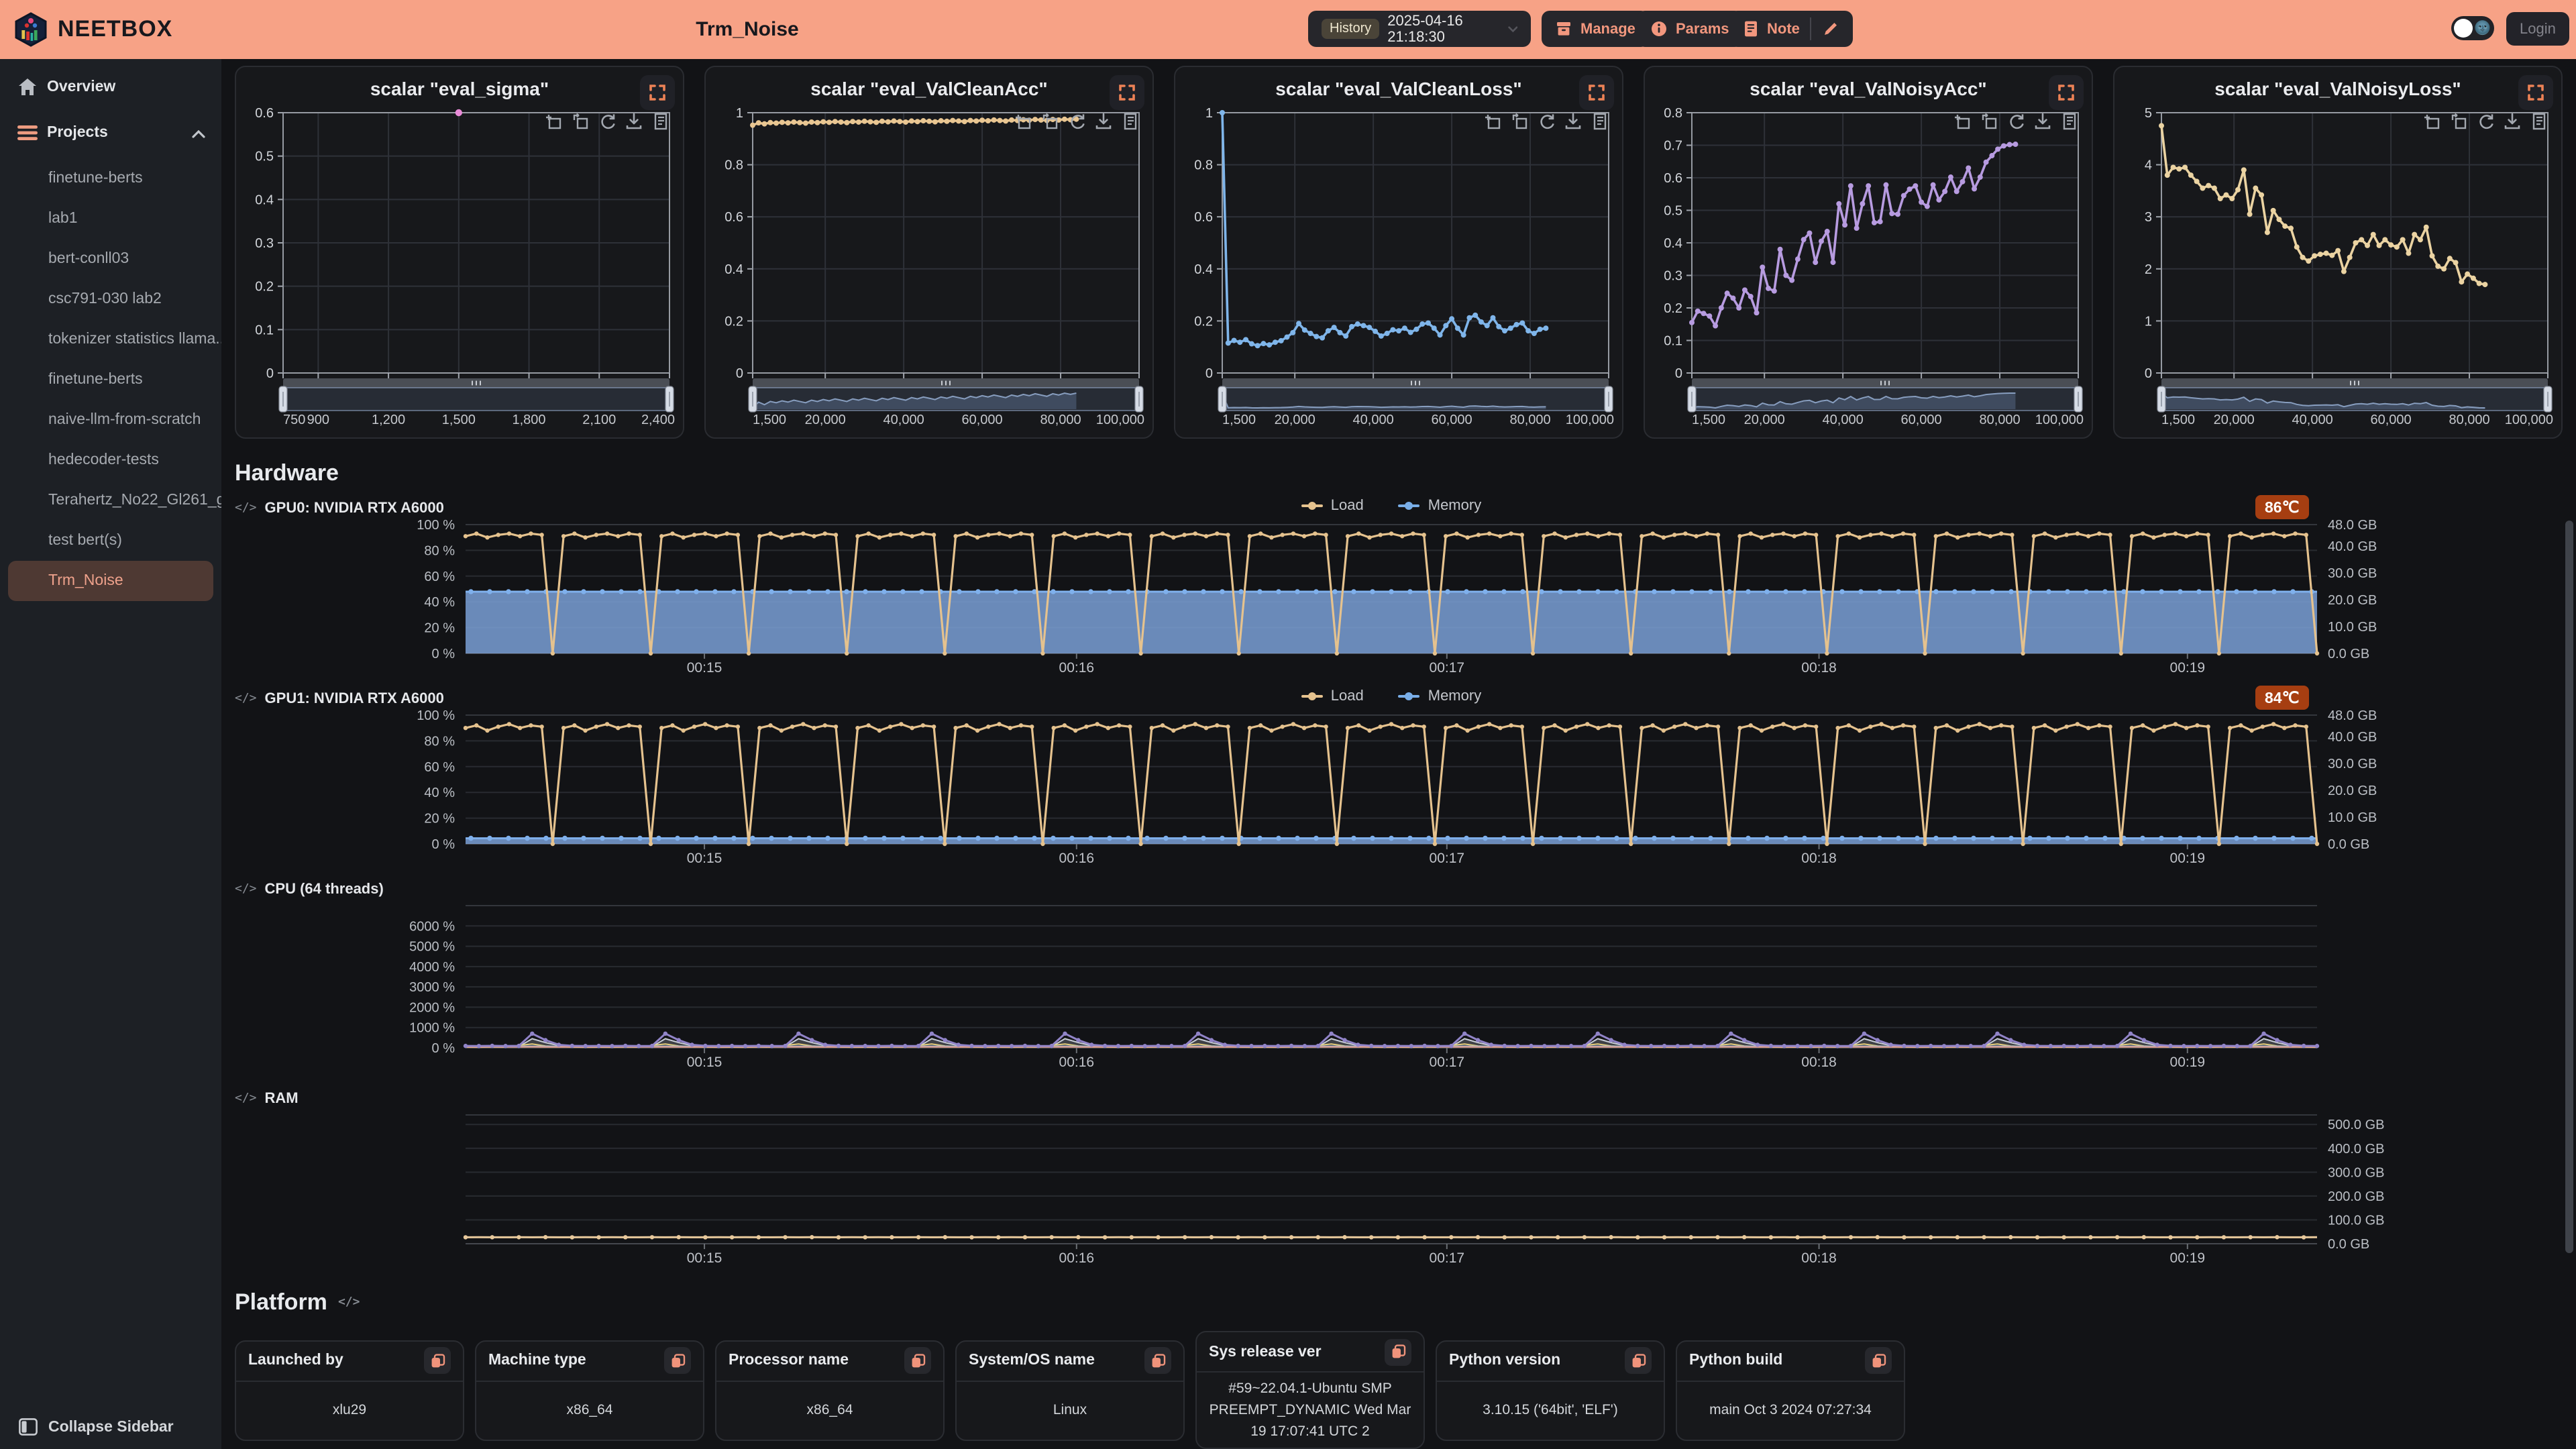  I want to click on svg-text: 5, so click(2148, 113).